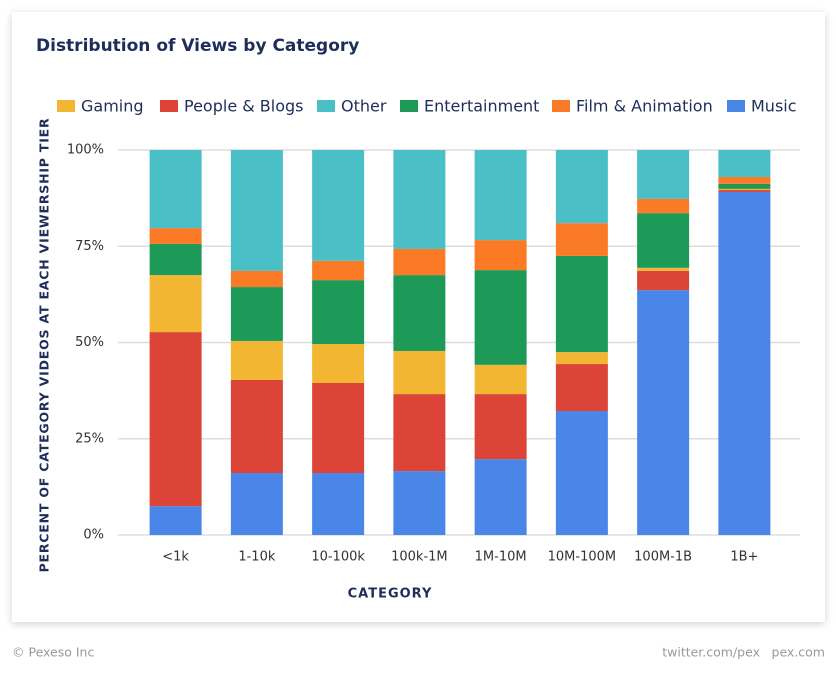  I want to click on x-axis-label: CATEGORY, so click(390, 594).